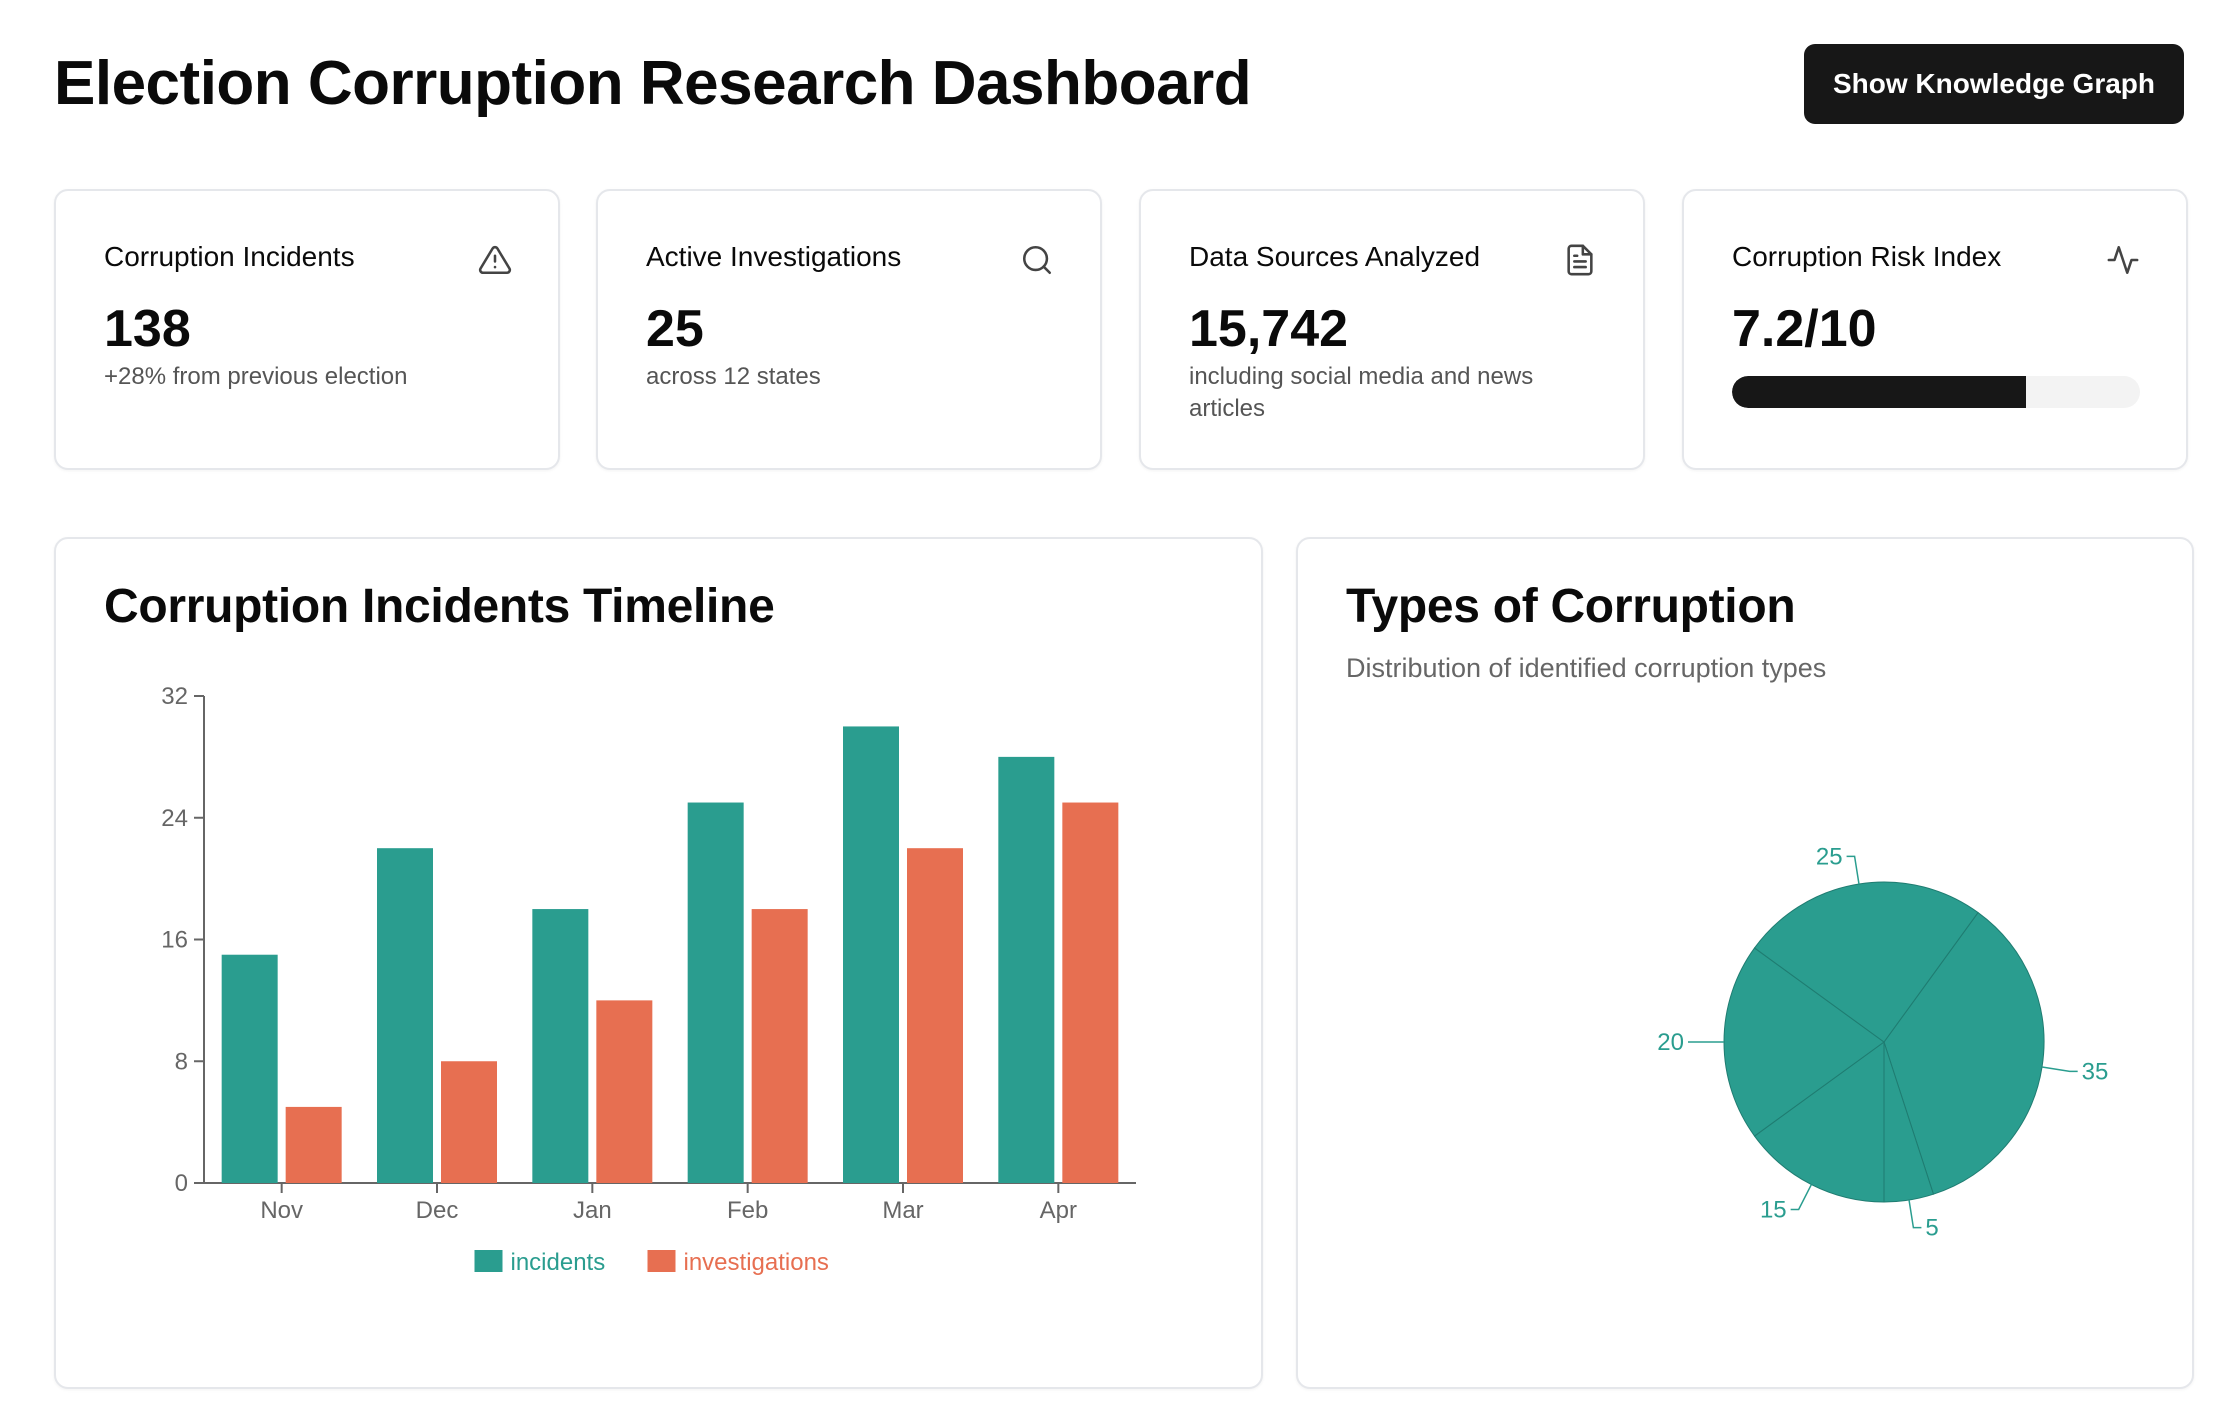 This screenshot has height=1406, width=2222. What do you see at coordinates (1571, 606) in the screenshot?
I see `types-title: Types of Corruption` at bounding box center [1571, 606].